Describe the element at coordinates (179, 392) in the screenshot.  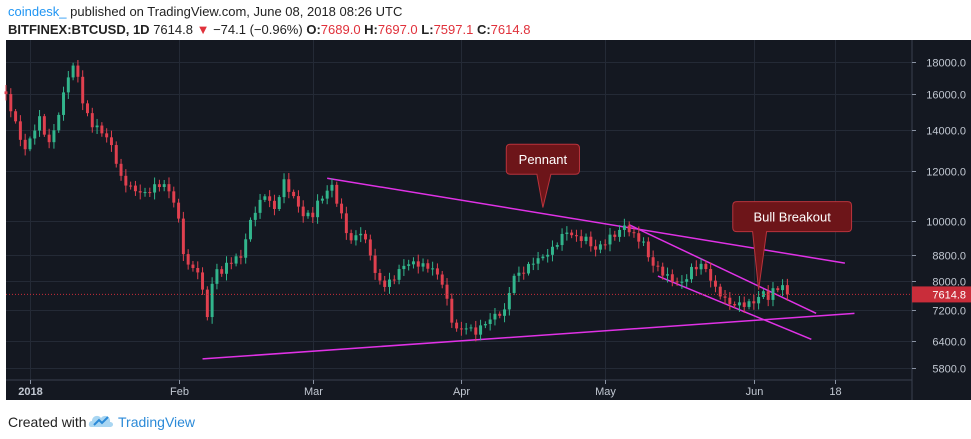
I see `x-tick-label: Feb` at that location.